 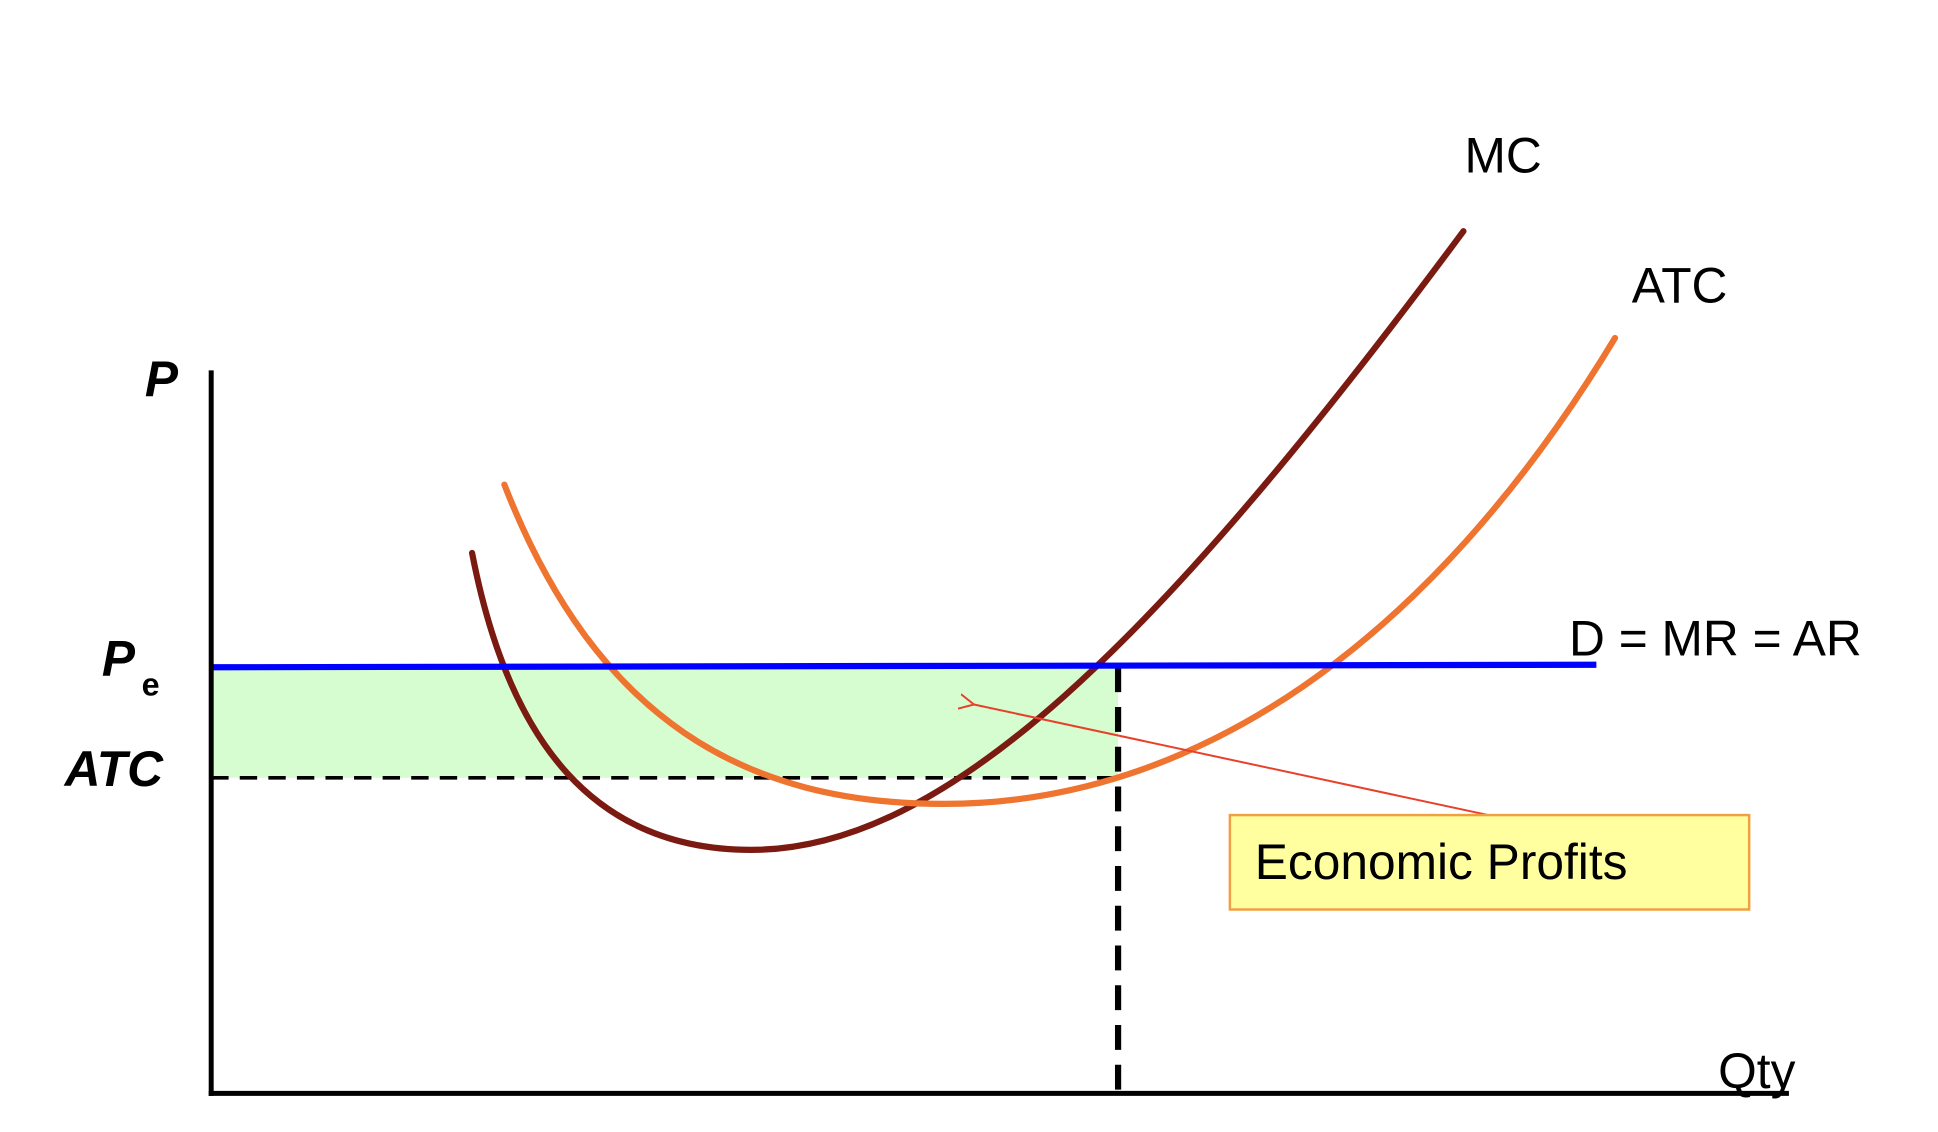 I want to click on demand-line, so click(x=904, y=666).